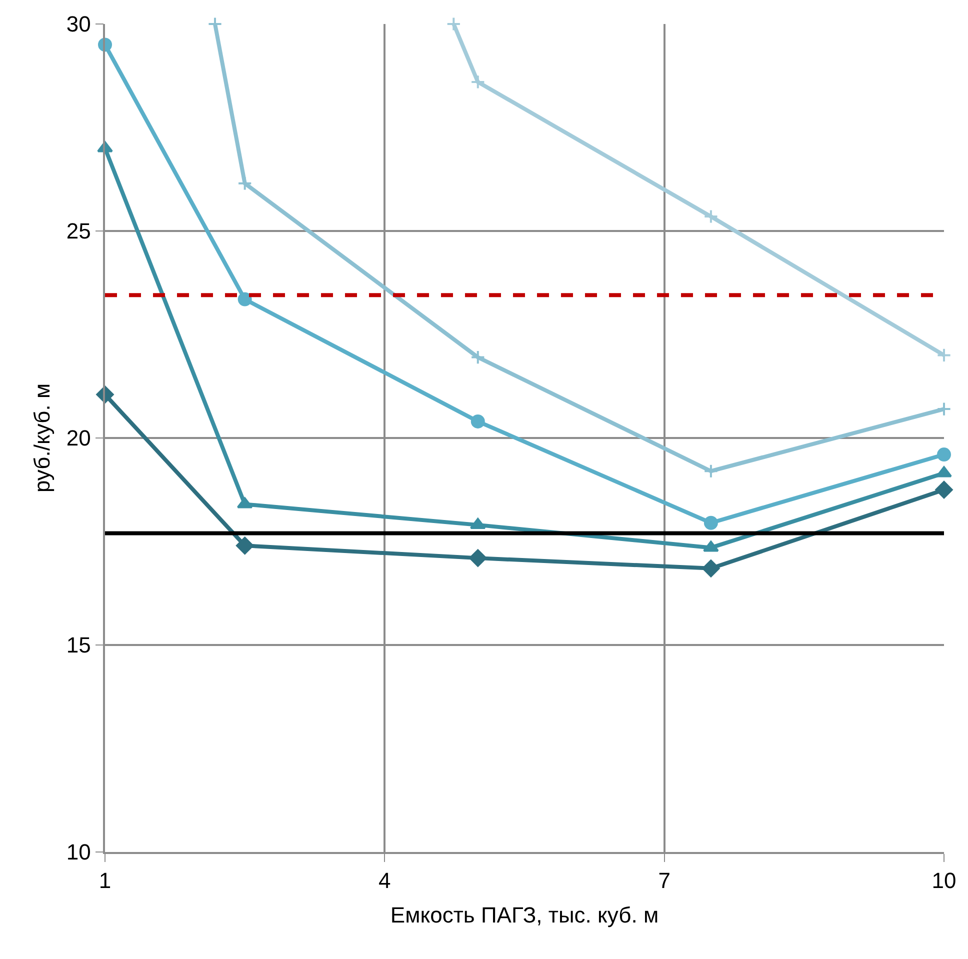  I want to click on x-tick-label: 4, so click(384, 881).